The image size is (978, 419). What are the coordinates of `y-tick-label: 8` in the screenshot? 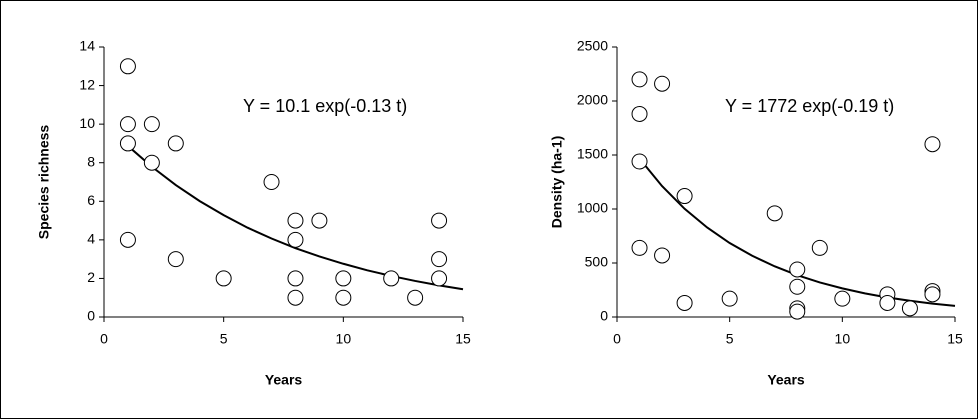 It's located at (91, 161).